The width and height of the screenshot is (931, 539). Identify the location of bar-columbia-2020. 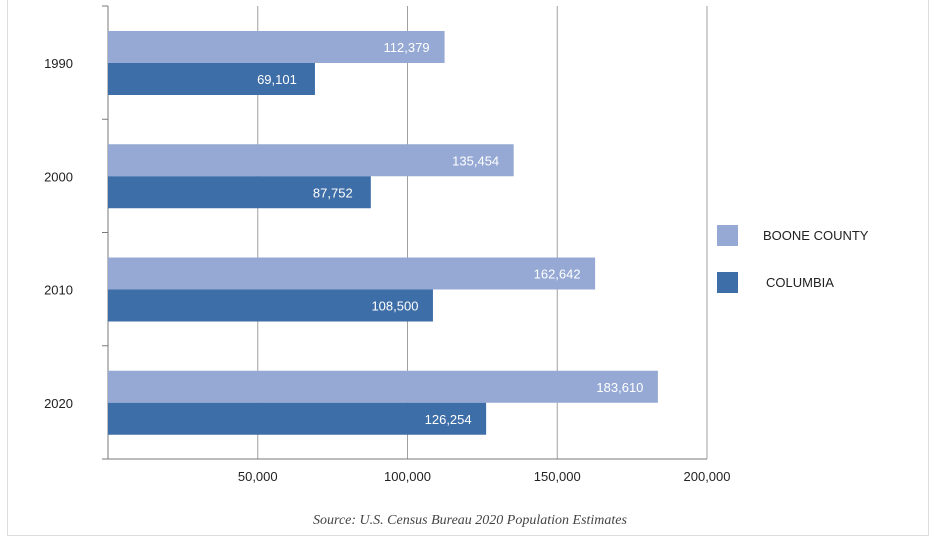
(297, 418).